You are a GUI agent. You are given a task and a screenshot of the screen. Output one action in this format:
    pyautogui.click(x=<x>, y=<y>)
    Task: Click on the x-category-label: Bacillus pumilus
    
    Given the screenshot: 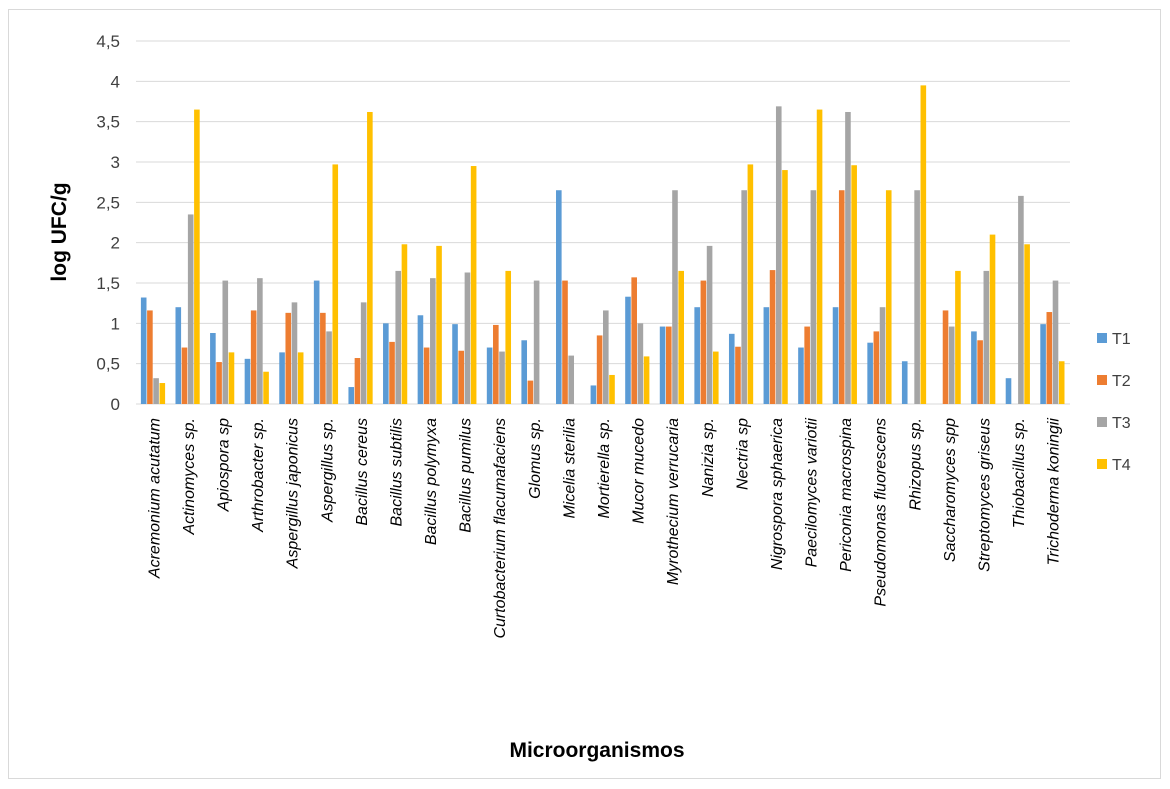 What is the action you would take?
    pyautogui.click(x=466, y=475)
    